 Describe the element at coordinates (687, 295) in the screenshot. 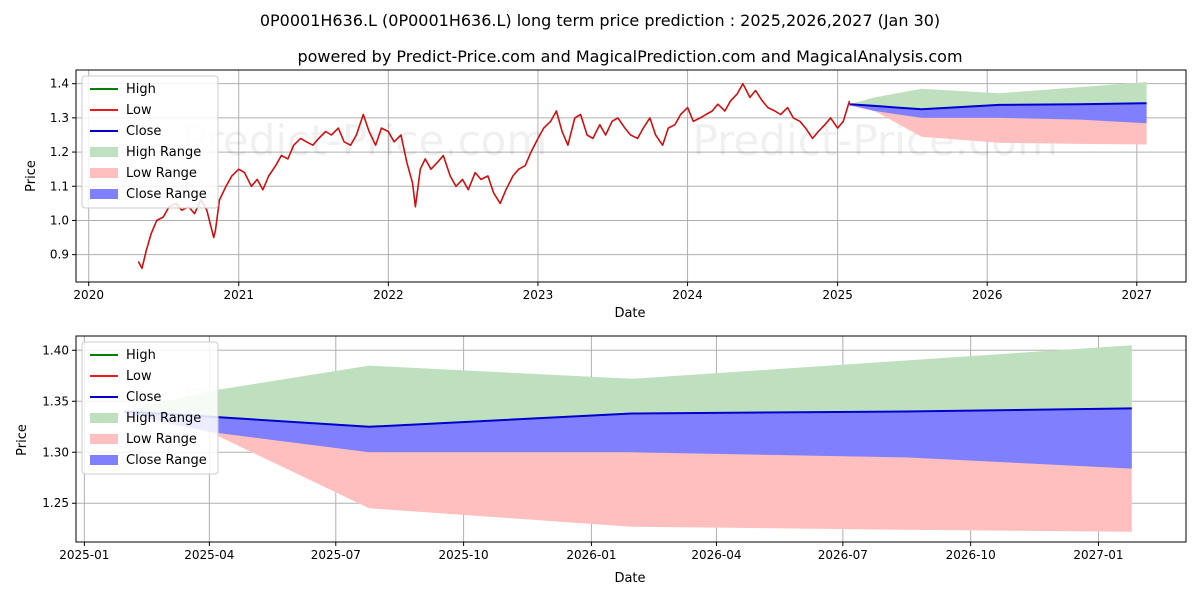

I see `x-tick-label: 2024` at that location.